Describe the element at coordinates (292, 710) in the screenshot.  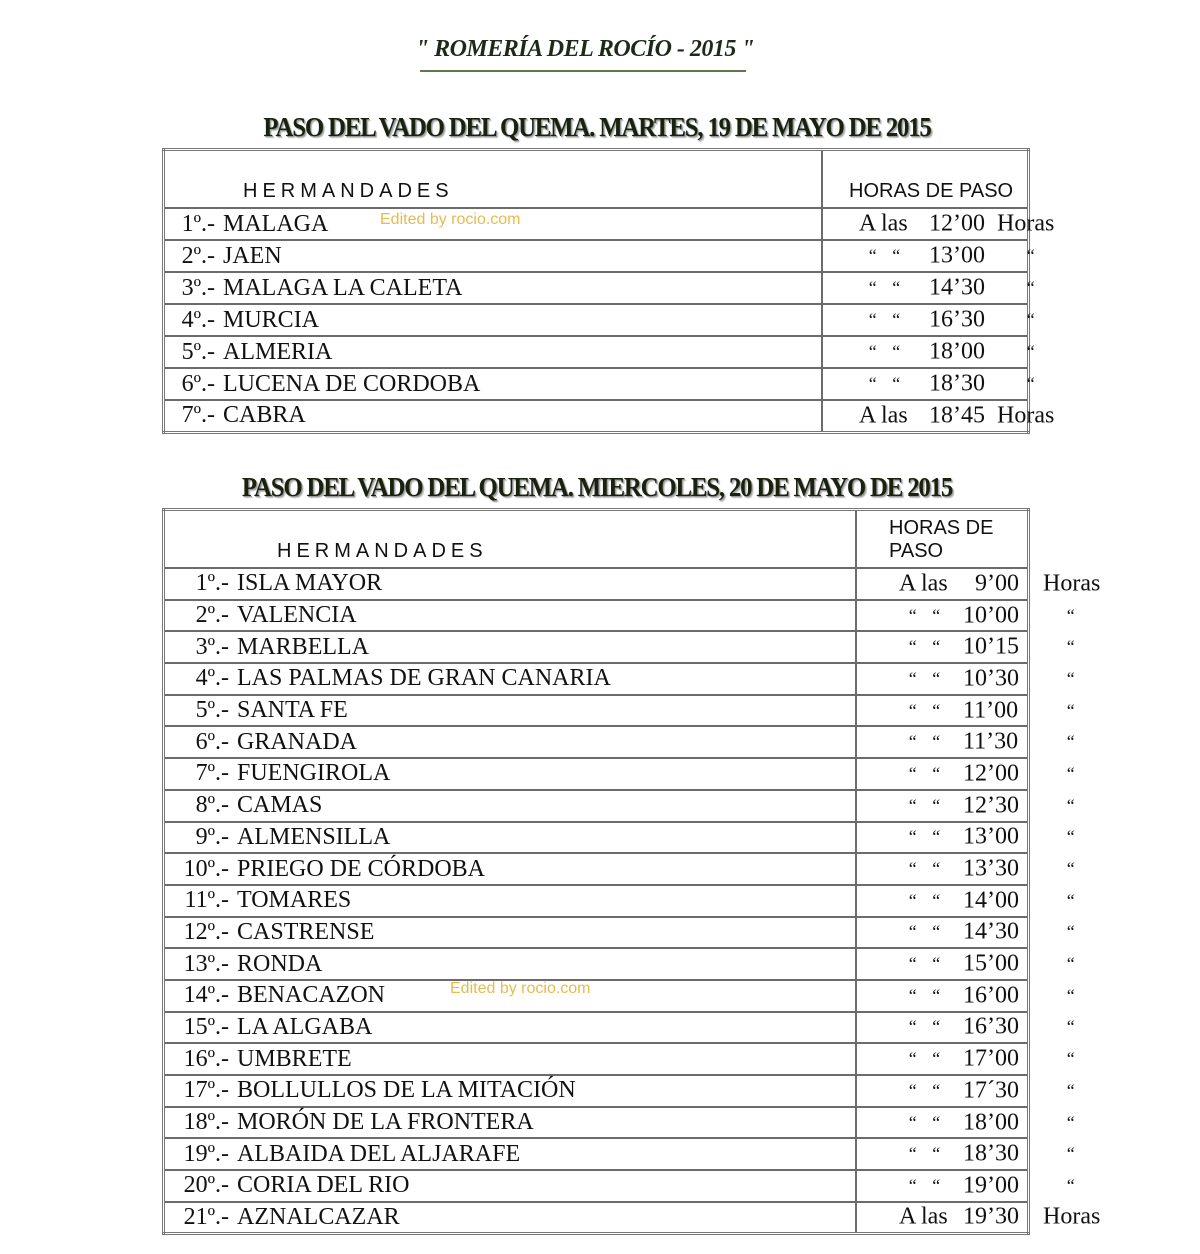
I see `hermandad-name: SANTA FE` at that location.